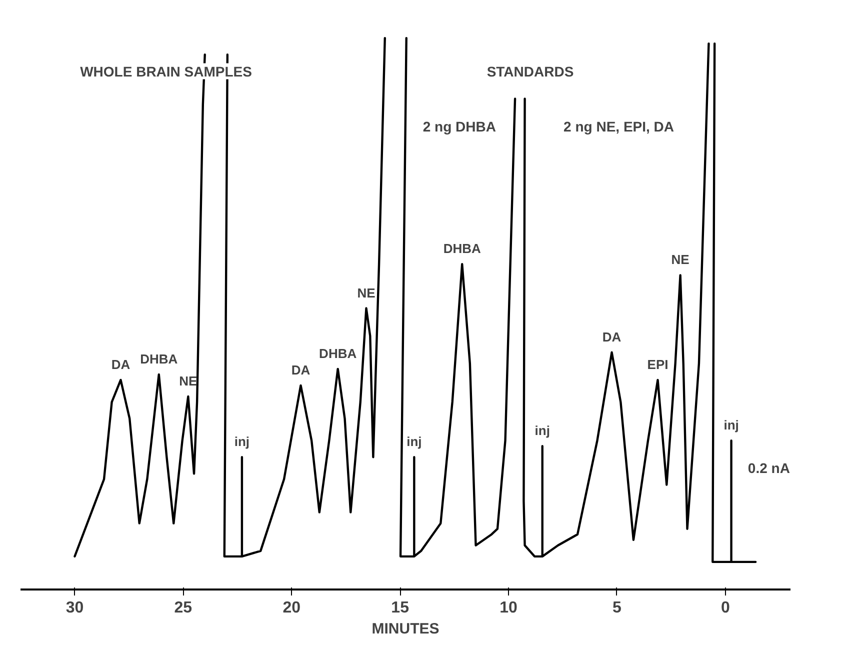 The image size is (841, 646). Describe the element at coordinates (291, 608) in the screenshot. I see `x-tick-label: 20` at that location.